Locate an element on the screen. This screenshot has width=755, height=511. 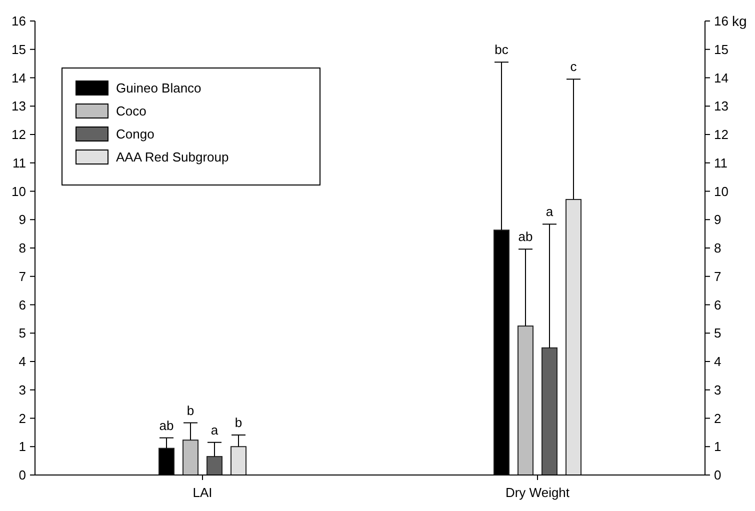
y-tick-label: 14 is located at coordinates (19, 78).